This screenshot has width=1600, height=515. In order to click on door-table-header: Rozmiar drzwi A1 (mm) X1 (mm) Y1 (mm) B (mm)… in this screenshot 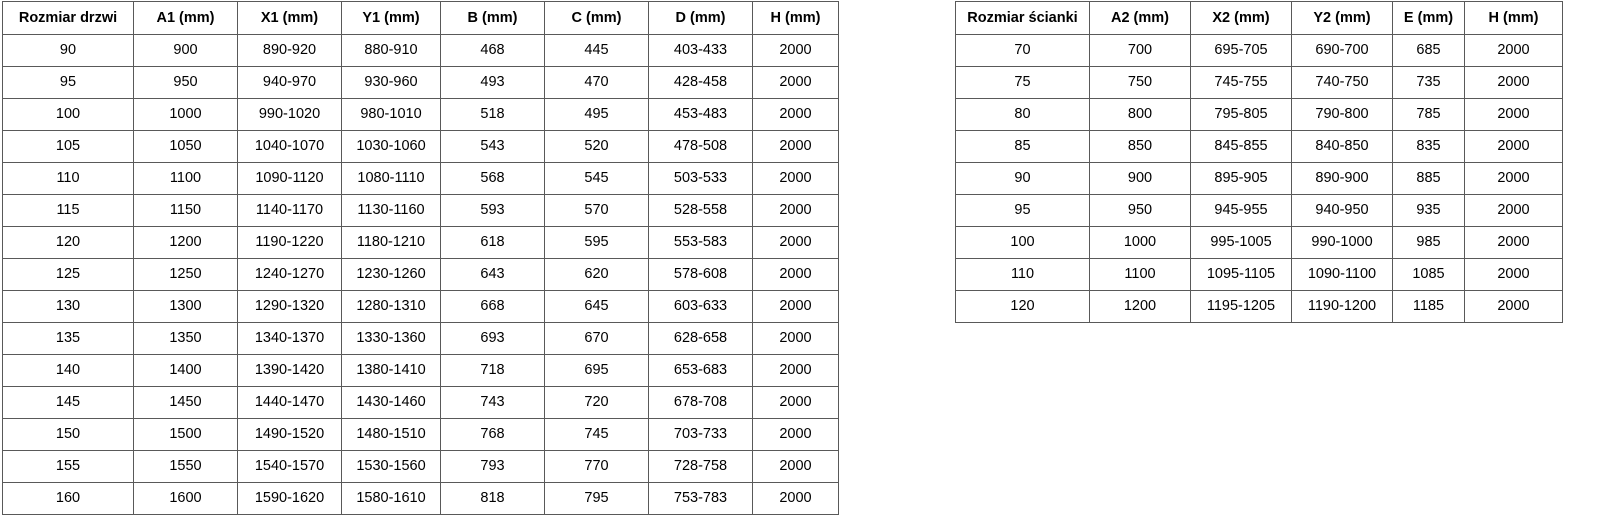, I will do `click(420, 18)`.